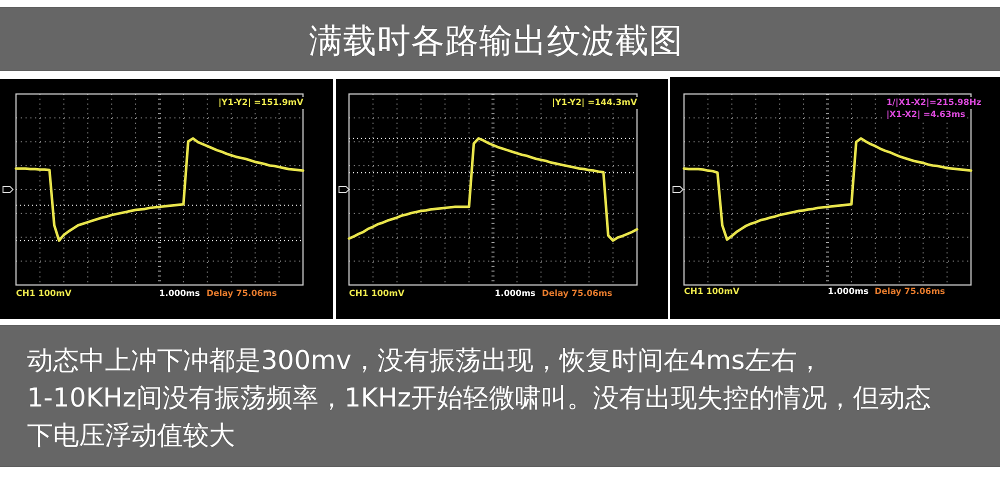 The height and width of the screenshot is (479, 1000). What do you see at coordinates (261, 103) in the screenshot?
I see `text: |Y1-Y2| =151.9mV` at bounding box center [261, 103].